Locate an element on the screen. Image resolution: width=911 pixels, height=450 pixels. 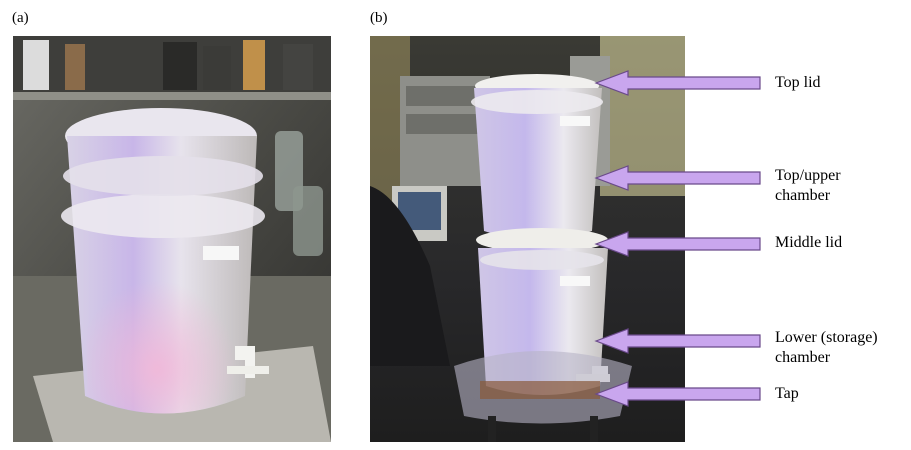
callout-tap: Tap is located at coordinates (787, 393).